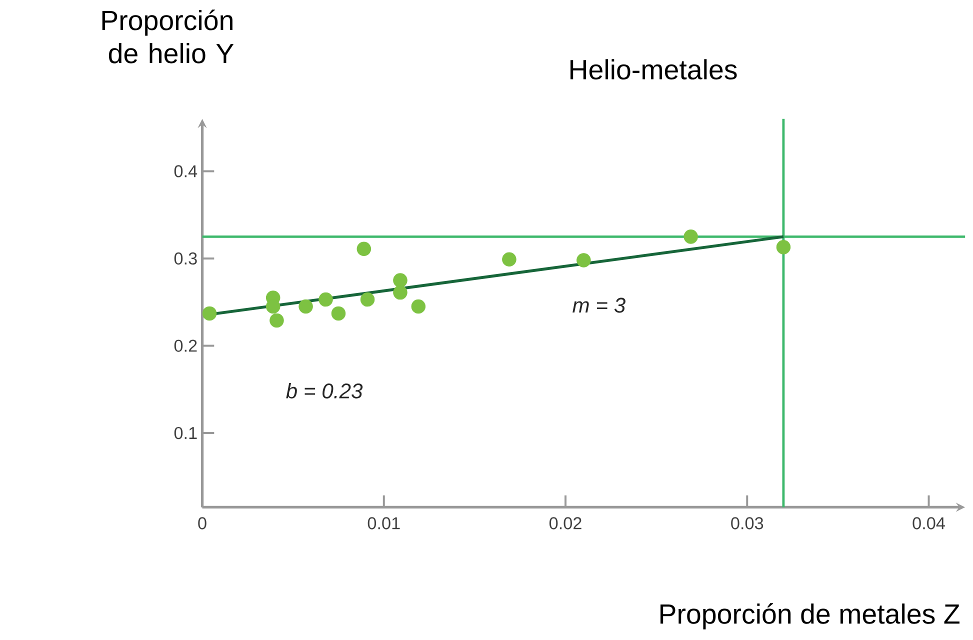  Describe the element at coordinates (384, 523) in the screenshot. I see `x-tick-label: 0.01` at that location.